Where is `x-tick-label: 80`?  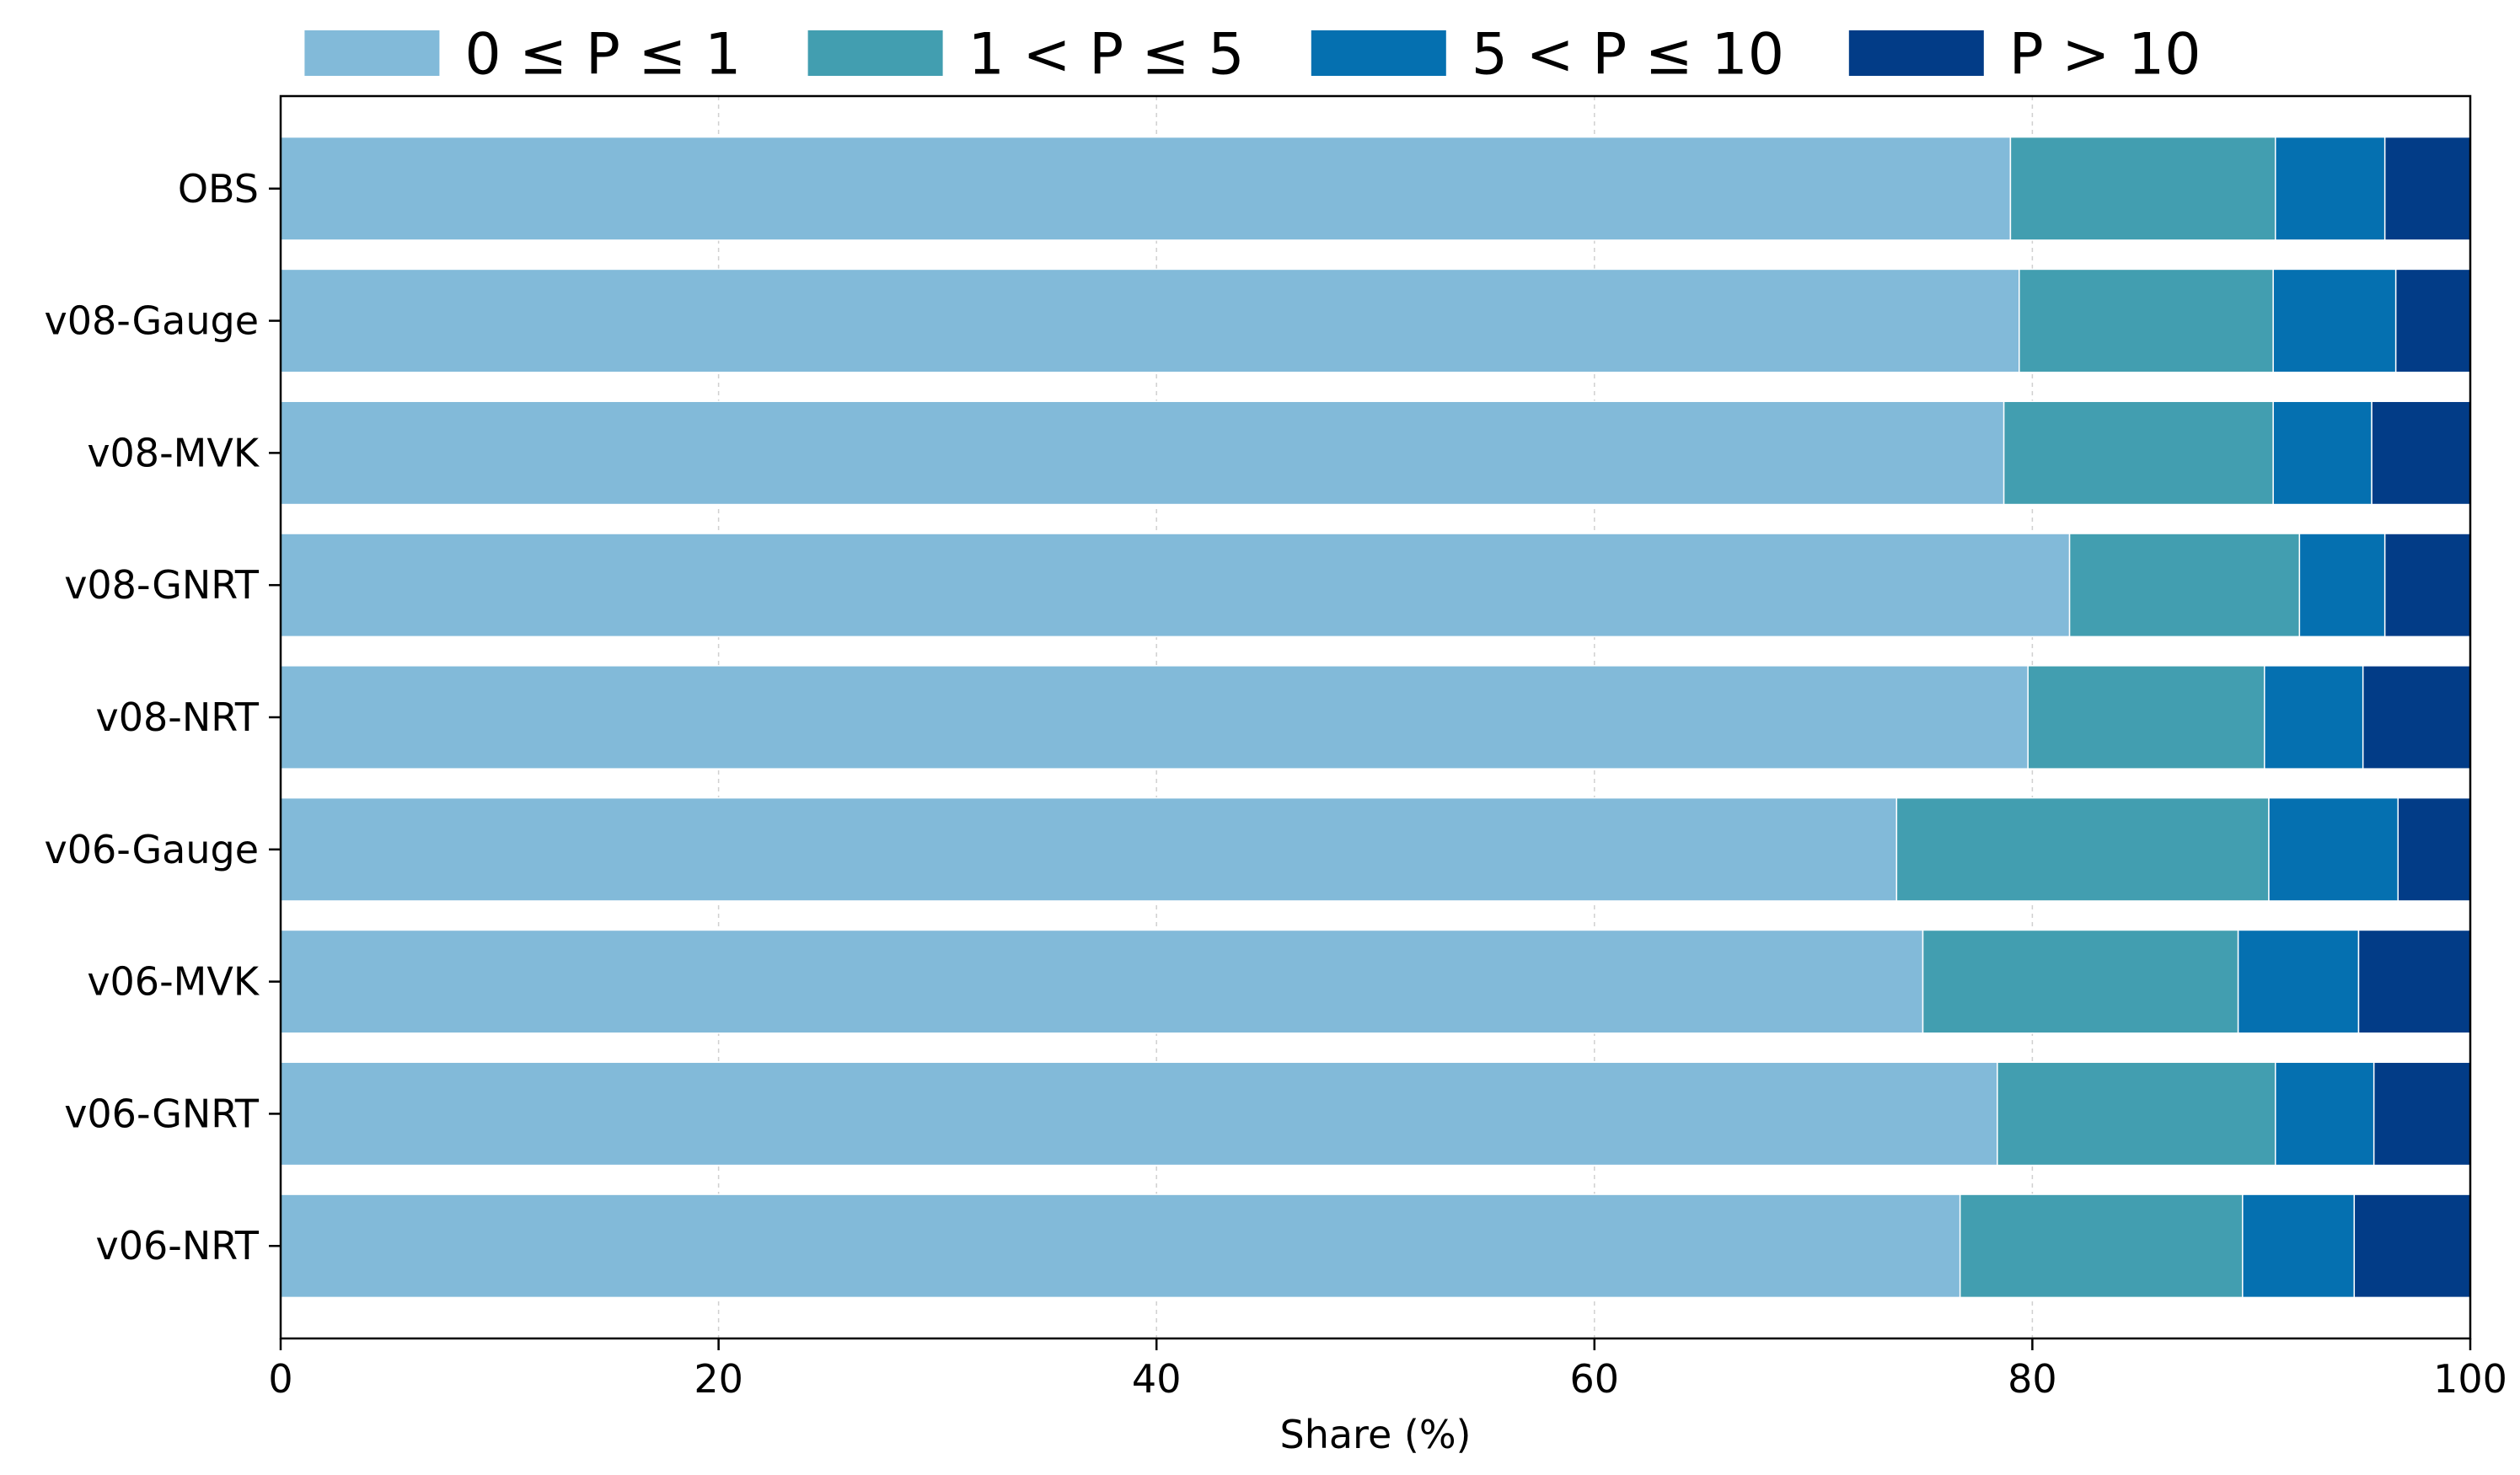 x-tick-label: 80 is located at coordinates (2032, 1379).